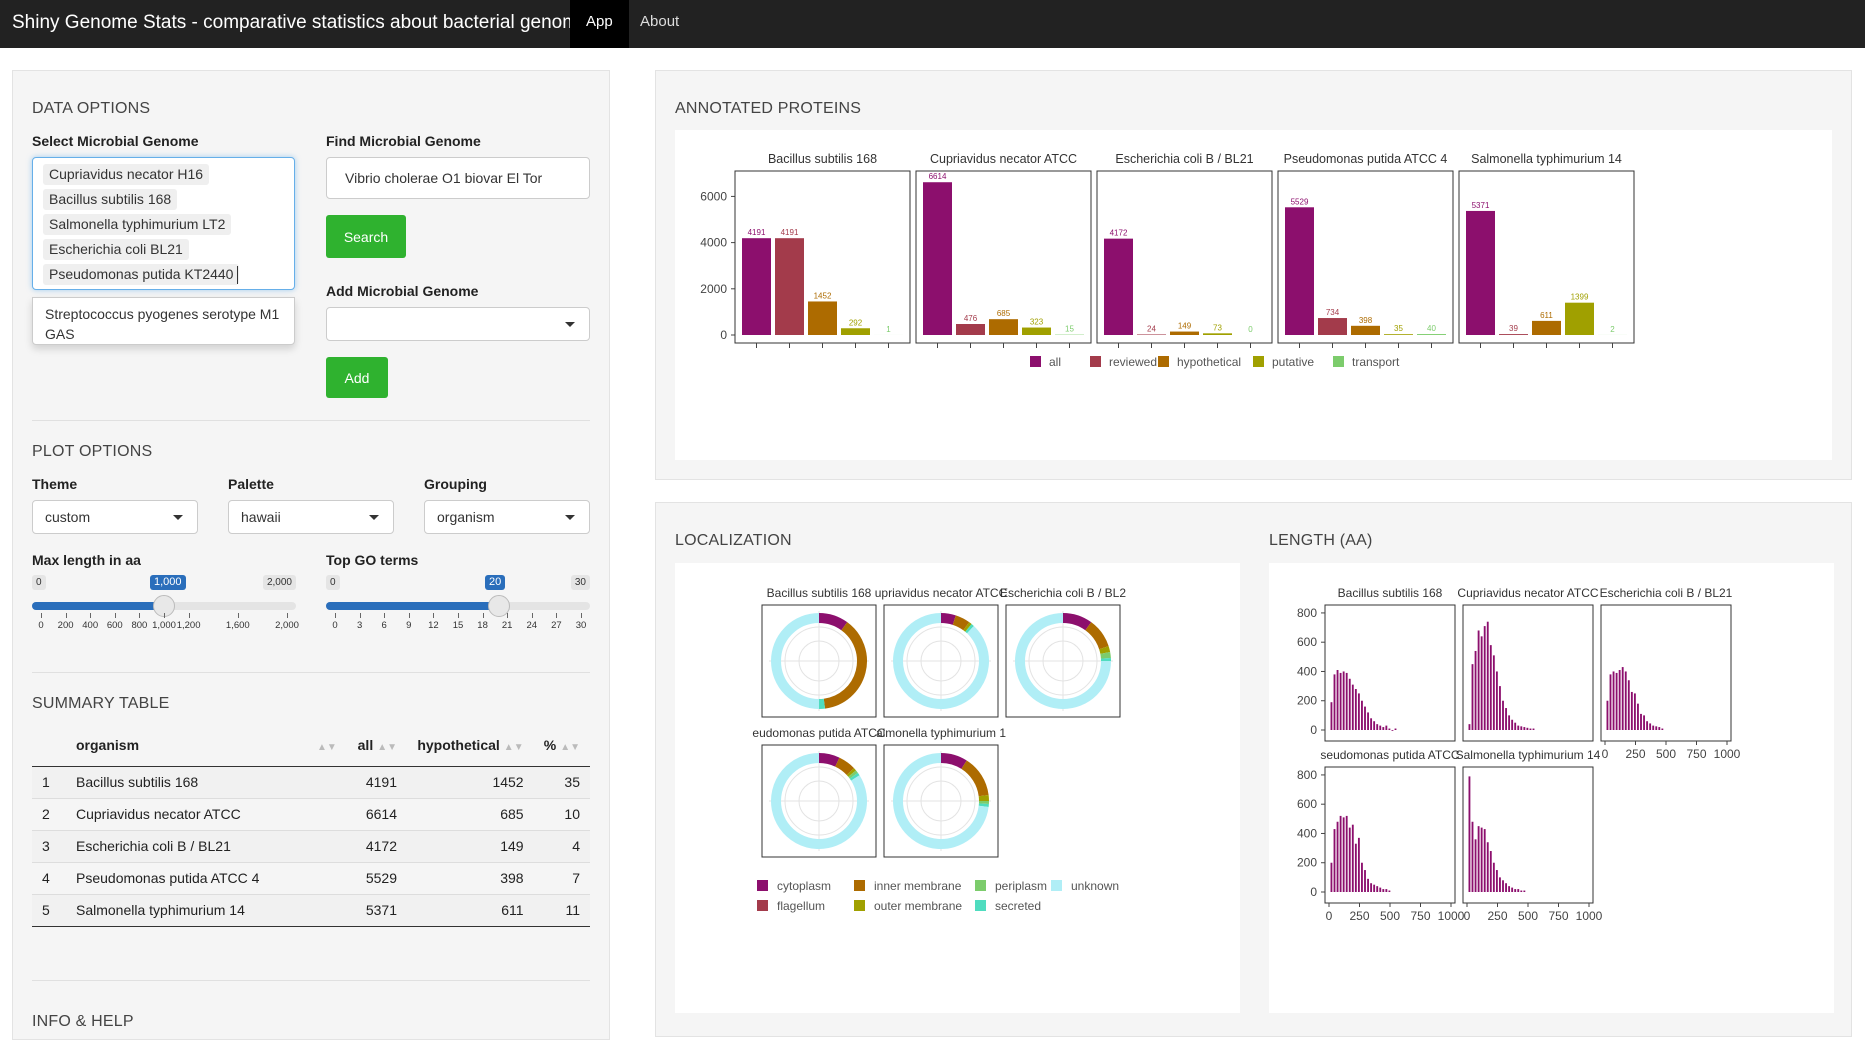  Describe the element at coordinates (790, 232) in the screenshot. I see `bar-label: 4191` at that location.